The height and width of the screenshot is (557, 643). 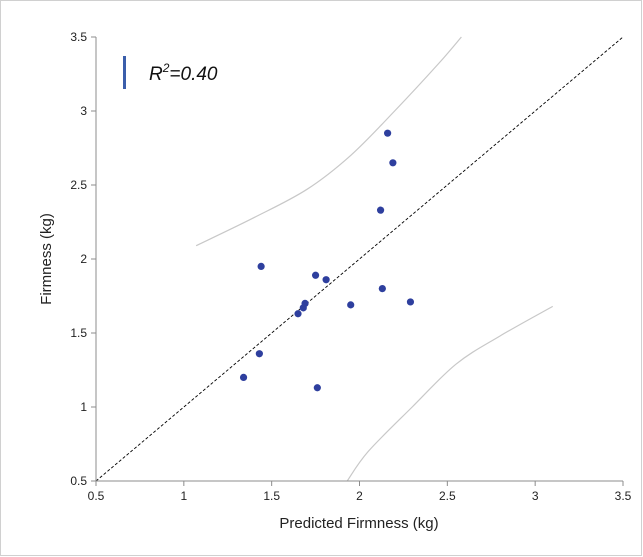 I want to click on y-tick-label: 3, so click(x=83, y=111).